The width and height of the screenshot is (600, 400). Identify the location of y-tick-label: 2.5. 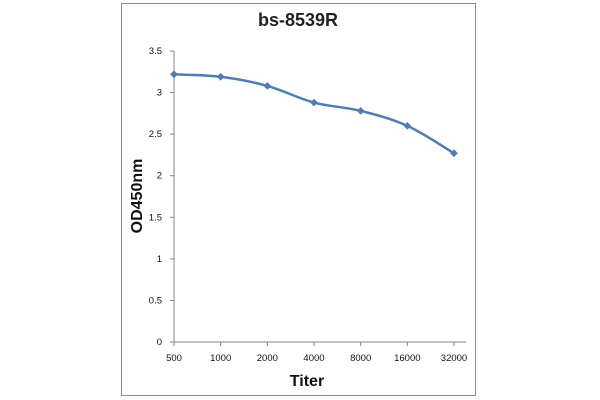
(155, 134).